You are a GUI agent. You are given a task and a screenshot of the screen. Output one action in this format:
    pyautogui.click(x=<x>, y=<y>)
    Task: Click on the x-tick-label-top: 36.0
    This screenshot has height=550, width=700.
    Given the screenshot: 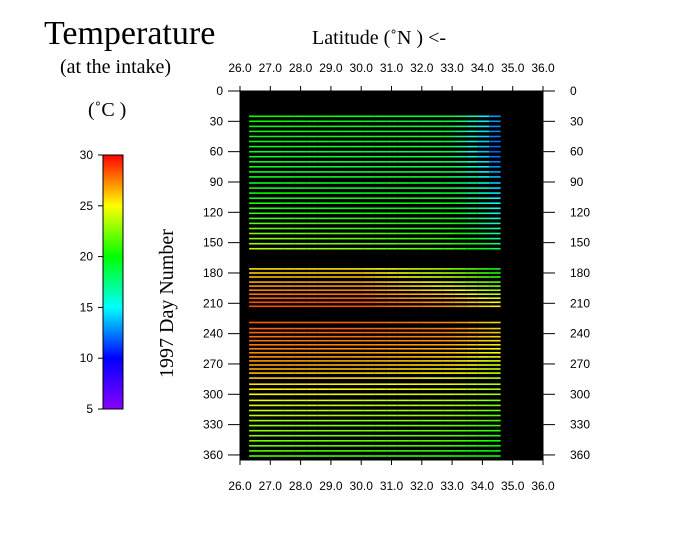 What is the action you would take?
    pyautogui.click(x=543, y=68)
    